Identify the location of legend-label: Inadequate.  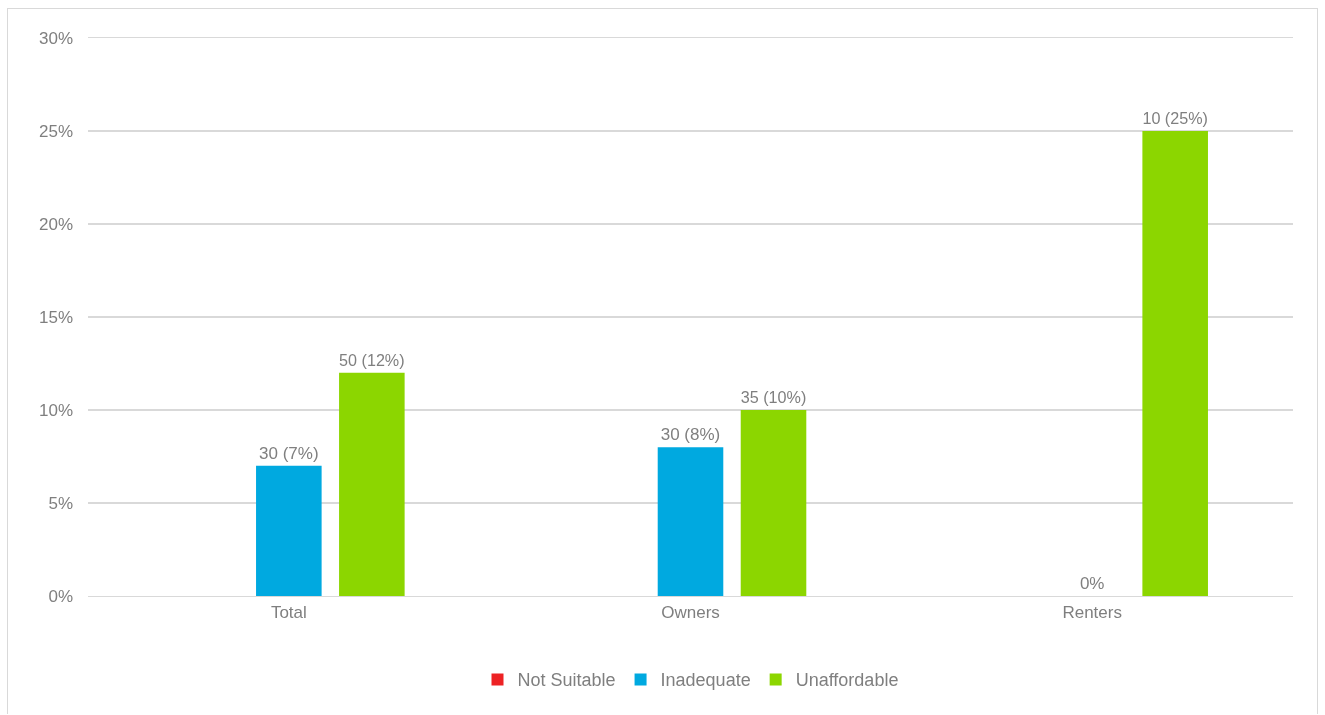
(705, 680).